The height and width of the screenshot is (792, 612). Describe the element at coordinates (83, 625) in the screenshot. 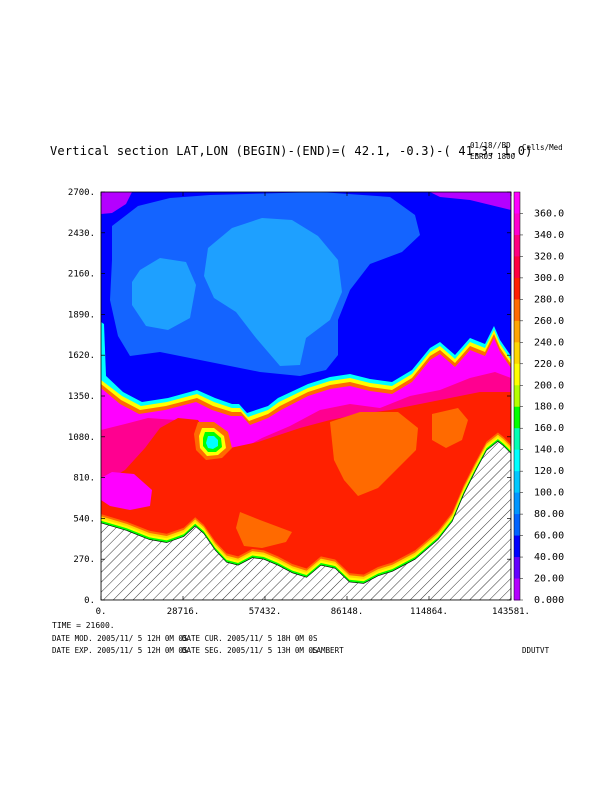

I see `time-label: TIME = 21600.` at that location.